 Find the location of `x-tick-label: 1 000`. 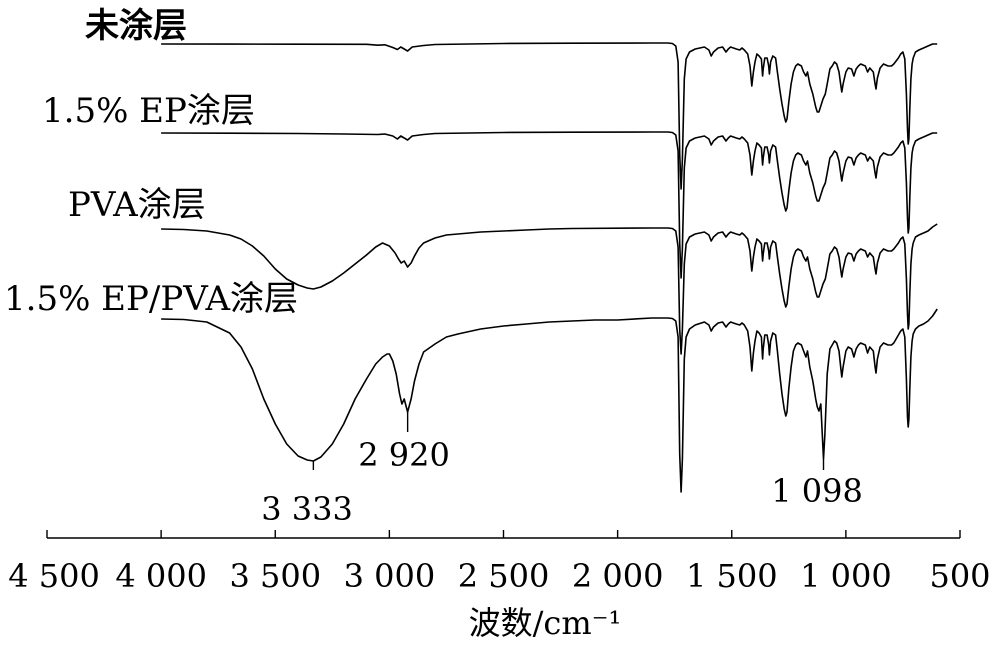

x-tick-label: 1 000 is located at coordinates (846, 576).